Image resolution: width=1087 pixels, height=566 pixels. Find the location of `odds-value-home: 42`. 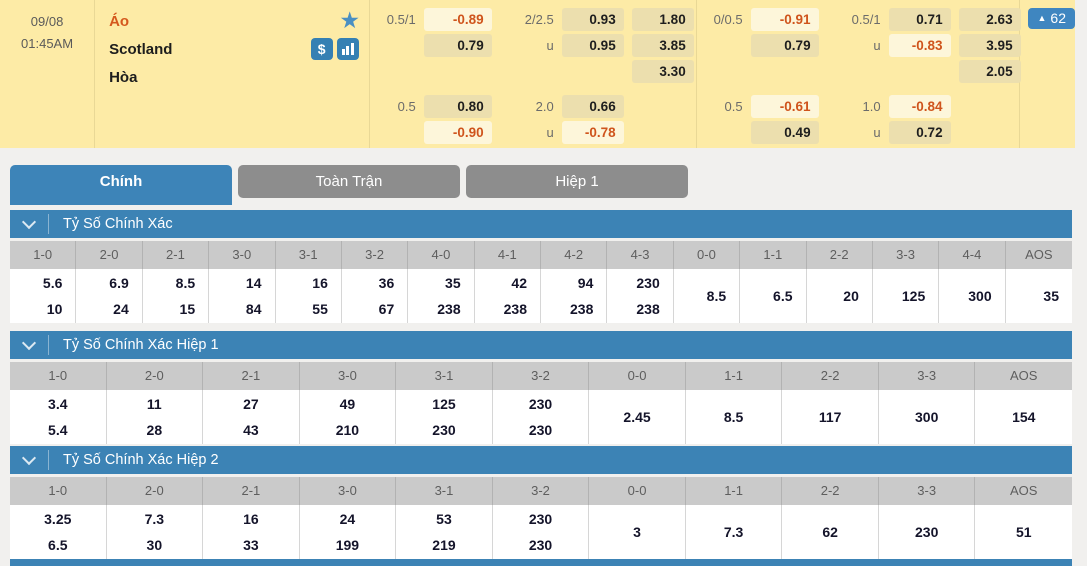

odds-value-home: 42 is located at coordinates (519, 283).